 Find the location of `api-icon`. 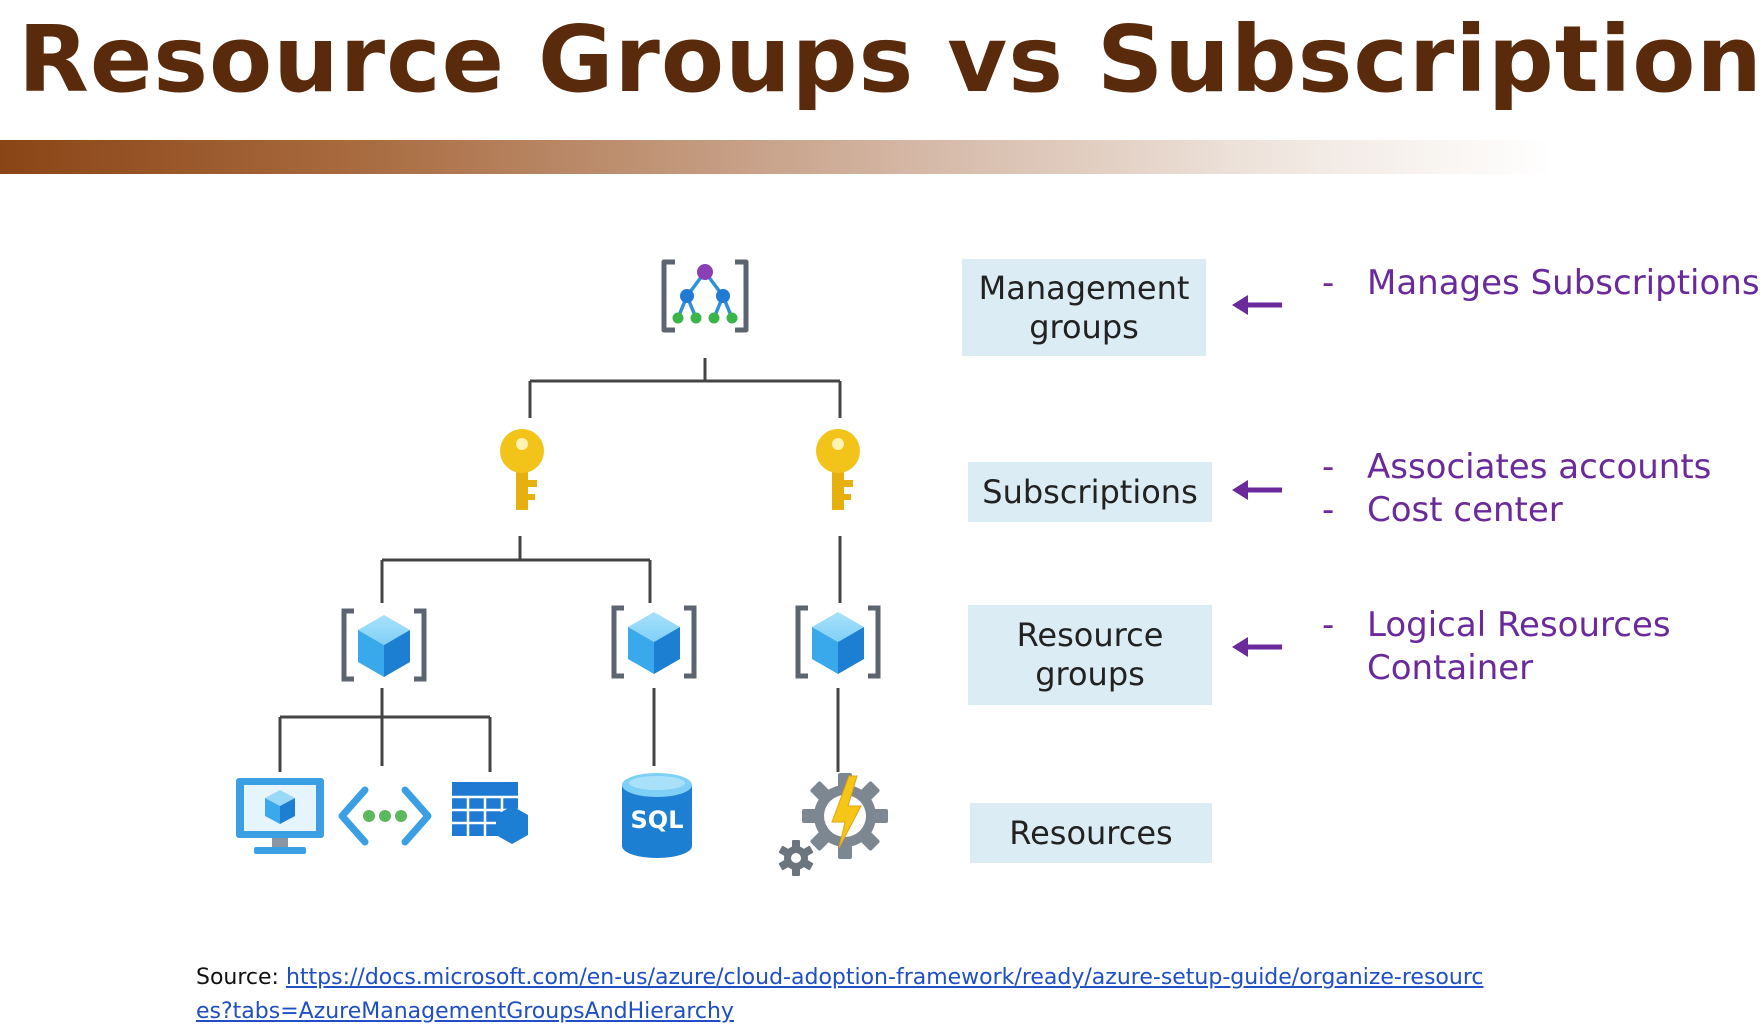

api-icon is located at coordinates (385, 816).